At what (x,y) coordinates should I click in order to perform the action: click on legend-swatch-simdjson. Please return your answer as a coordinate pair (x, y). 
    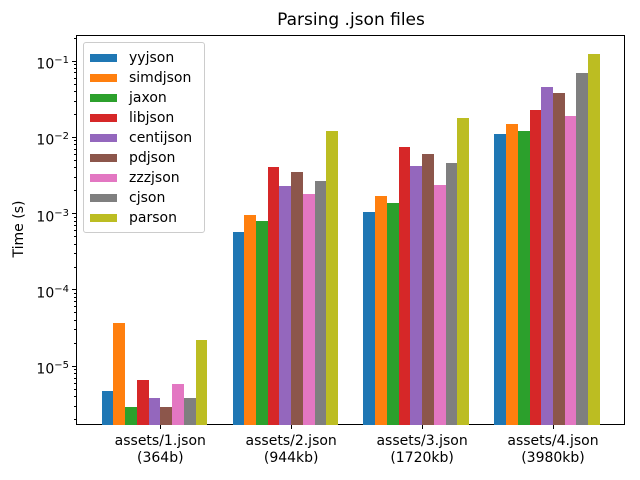
    Looking at the image, I should click on (103, 78).